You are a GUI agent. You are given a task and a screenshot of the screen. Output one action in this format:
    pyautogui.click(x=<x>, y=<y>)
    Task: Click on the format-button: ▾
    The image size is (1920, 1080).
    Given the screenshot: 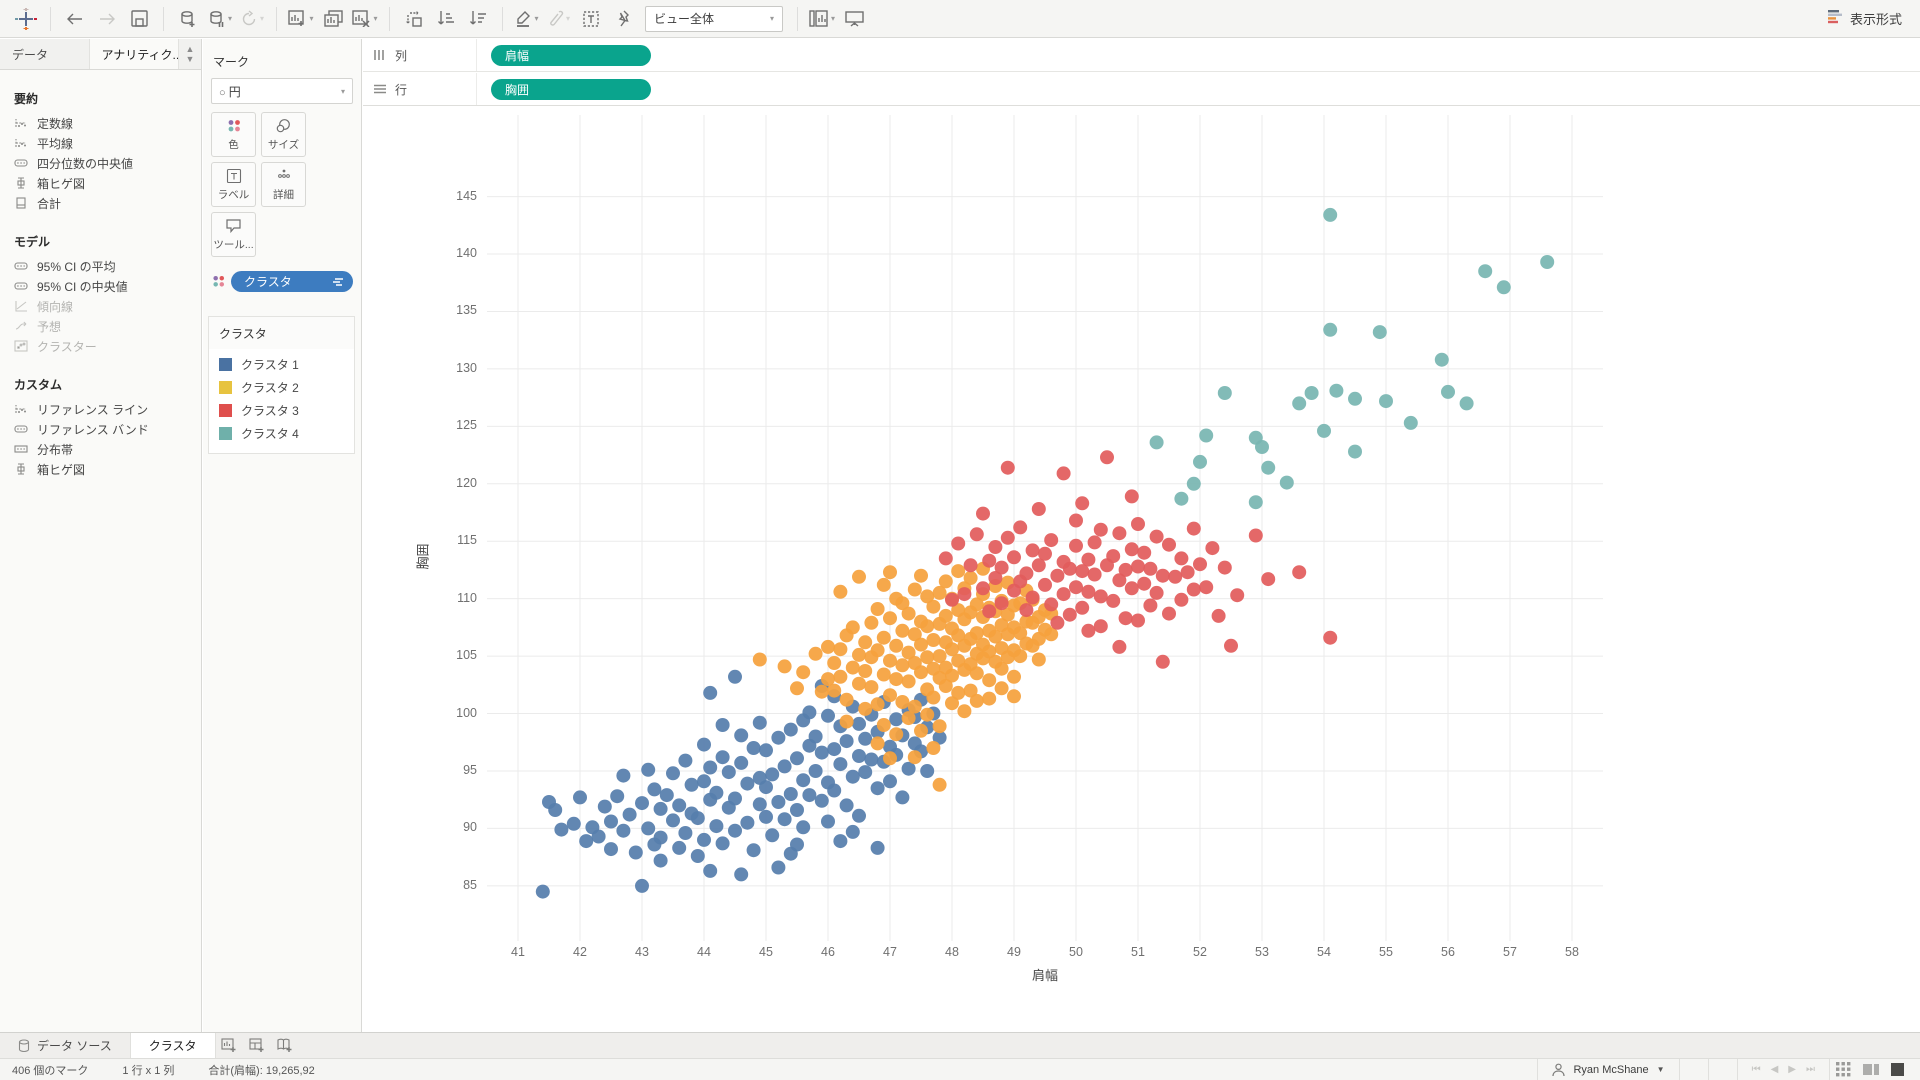 What is the action you would take?
    pyautogui.click(x=559, y=19)
    